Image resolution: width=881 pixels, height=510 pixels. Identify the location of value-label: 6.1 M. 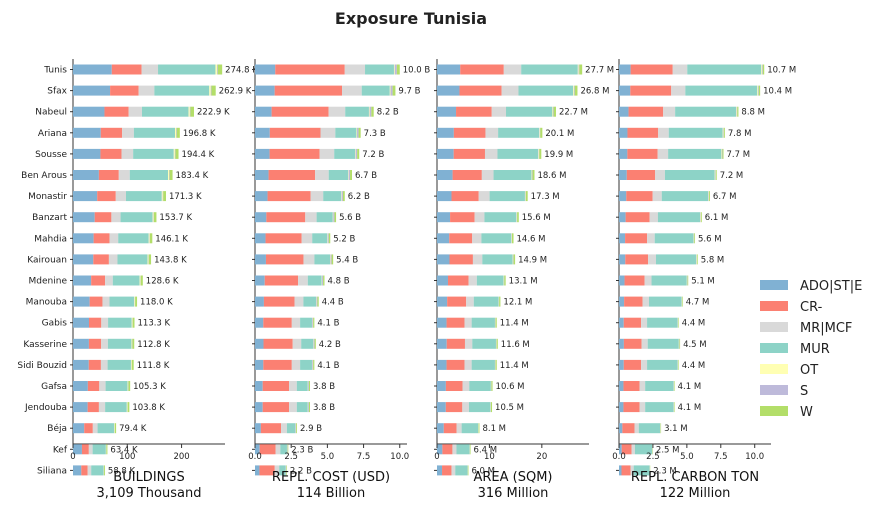
(717, 218).